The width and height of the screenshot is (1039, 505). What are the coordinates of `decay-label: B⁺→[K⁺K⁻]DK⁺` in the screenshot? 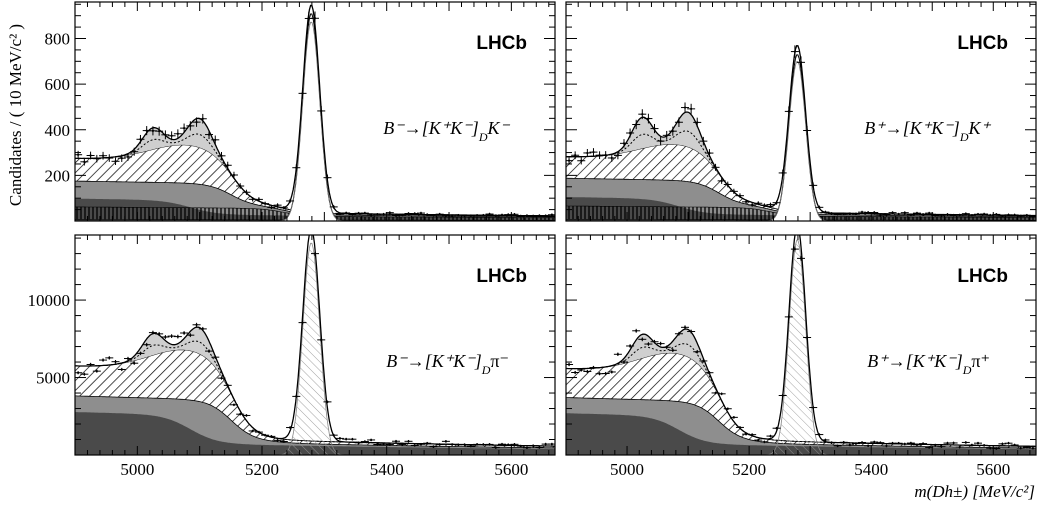 It's located at (927, 131).